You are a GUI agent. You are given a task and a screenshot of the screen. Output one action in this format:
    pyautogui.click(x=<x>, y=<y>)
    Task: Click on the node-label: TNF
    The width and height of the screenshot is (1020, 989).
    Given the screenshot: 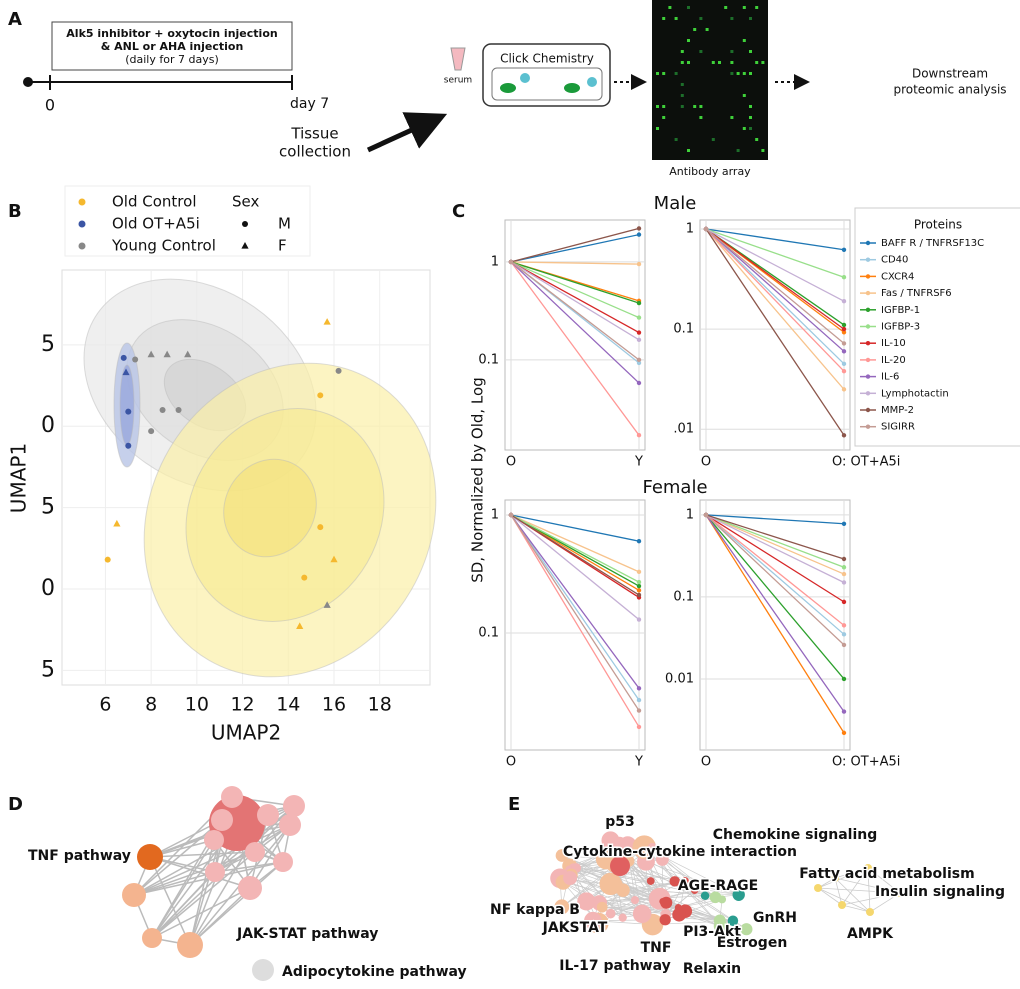 What is the action you would take?
    pyautogui.click(x=656, y=948)
    